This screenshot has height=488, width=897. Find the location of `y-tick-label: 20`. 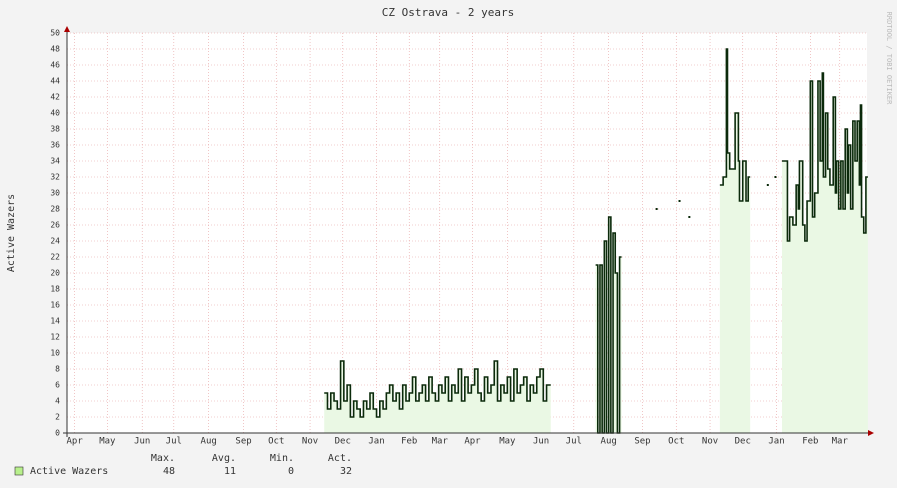

y-tick-label: 20 is located at coordinates (55, 273).